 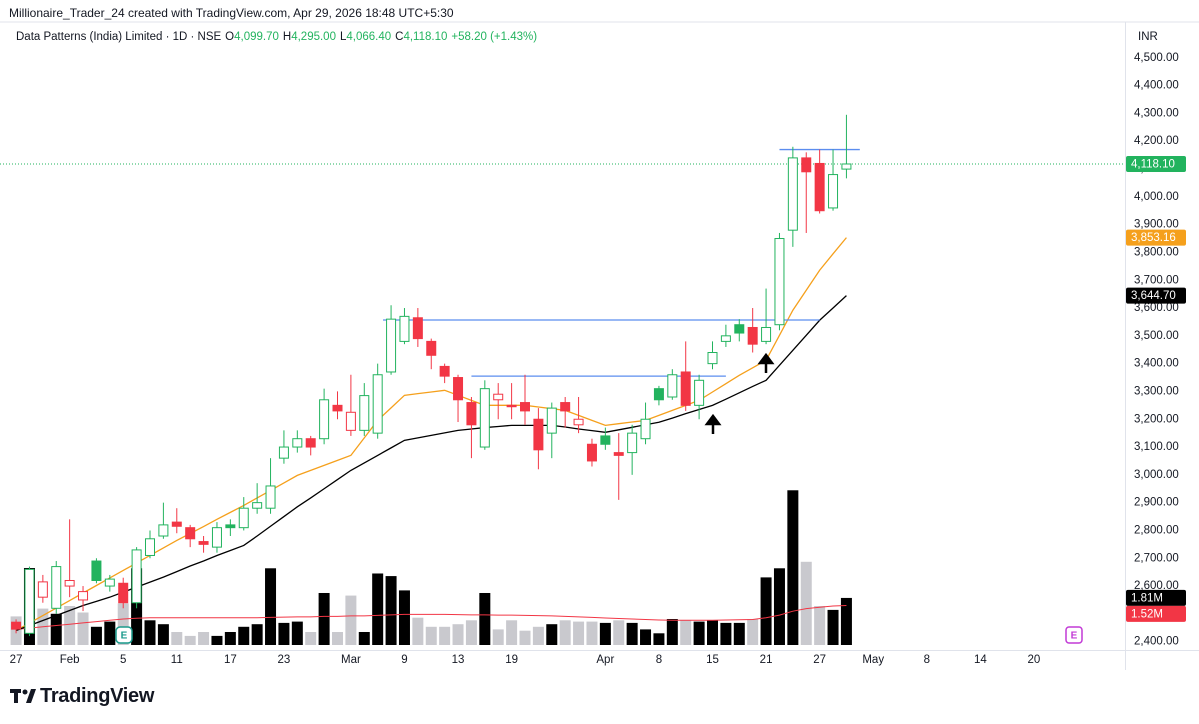 I want to click on logo, so click(x=23, y=696).